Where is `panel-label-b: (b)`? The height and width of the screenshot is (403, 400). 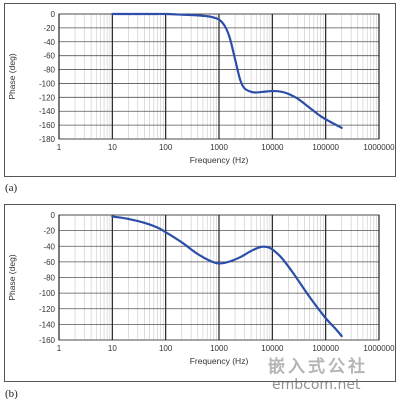 panel-label-b: (b) is located at coordinates (11, 394).